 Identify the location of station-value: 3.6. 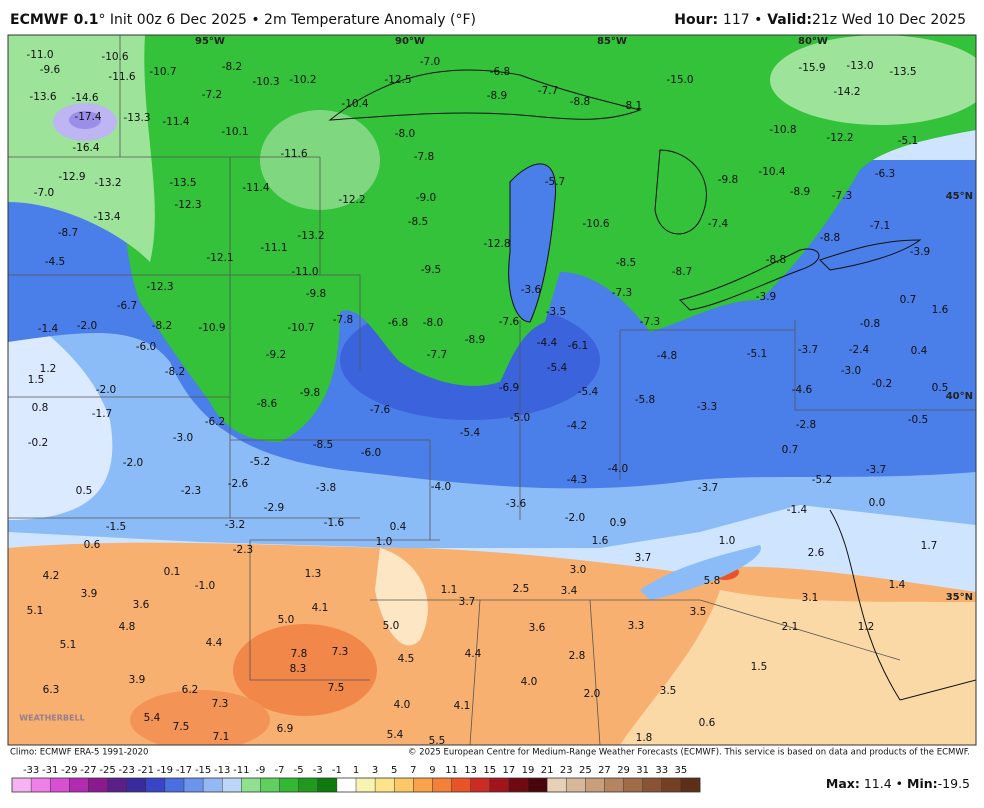
(141, 605).